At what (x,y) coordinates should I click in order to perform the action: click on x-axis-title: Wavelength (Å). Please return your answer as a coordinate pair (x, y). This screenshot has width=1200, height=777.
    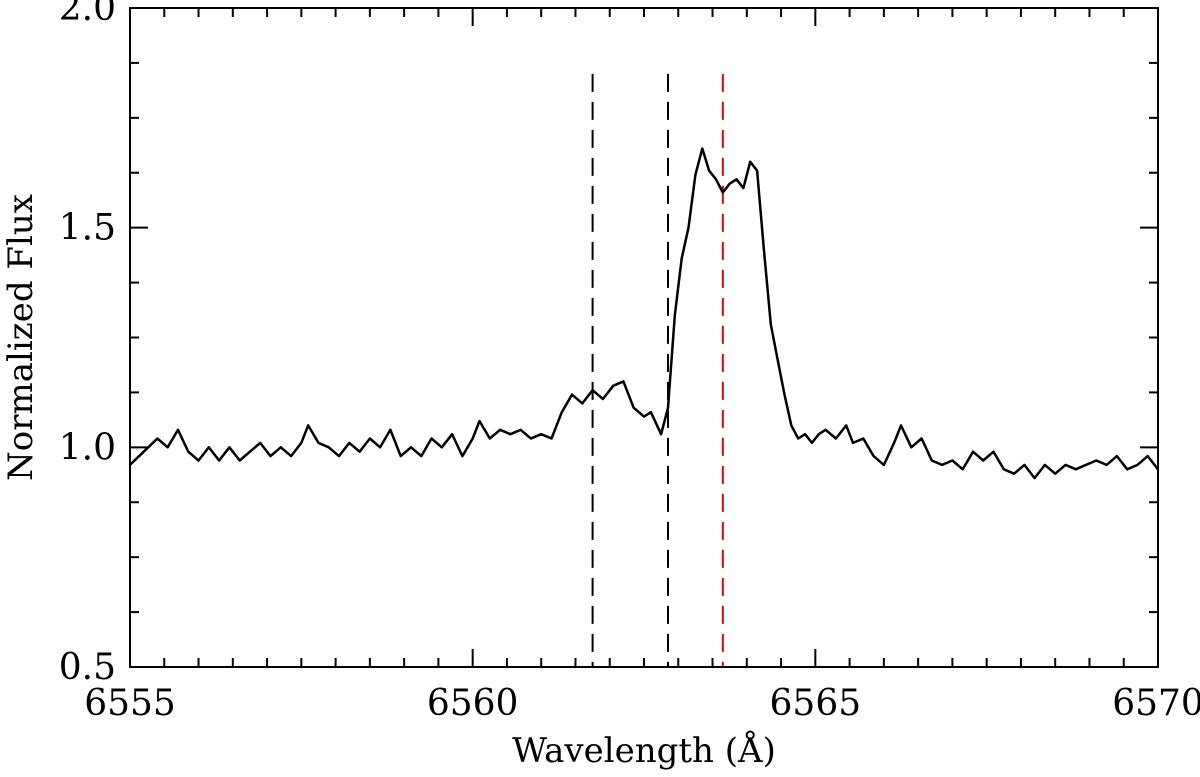
    Looking at the image, I should click on (644, 750).